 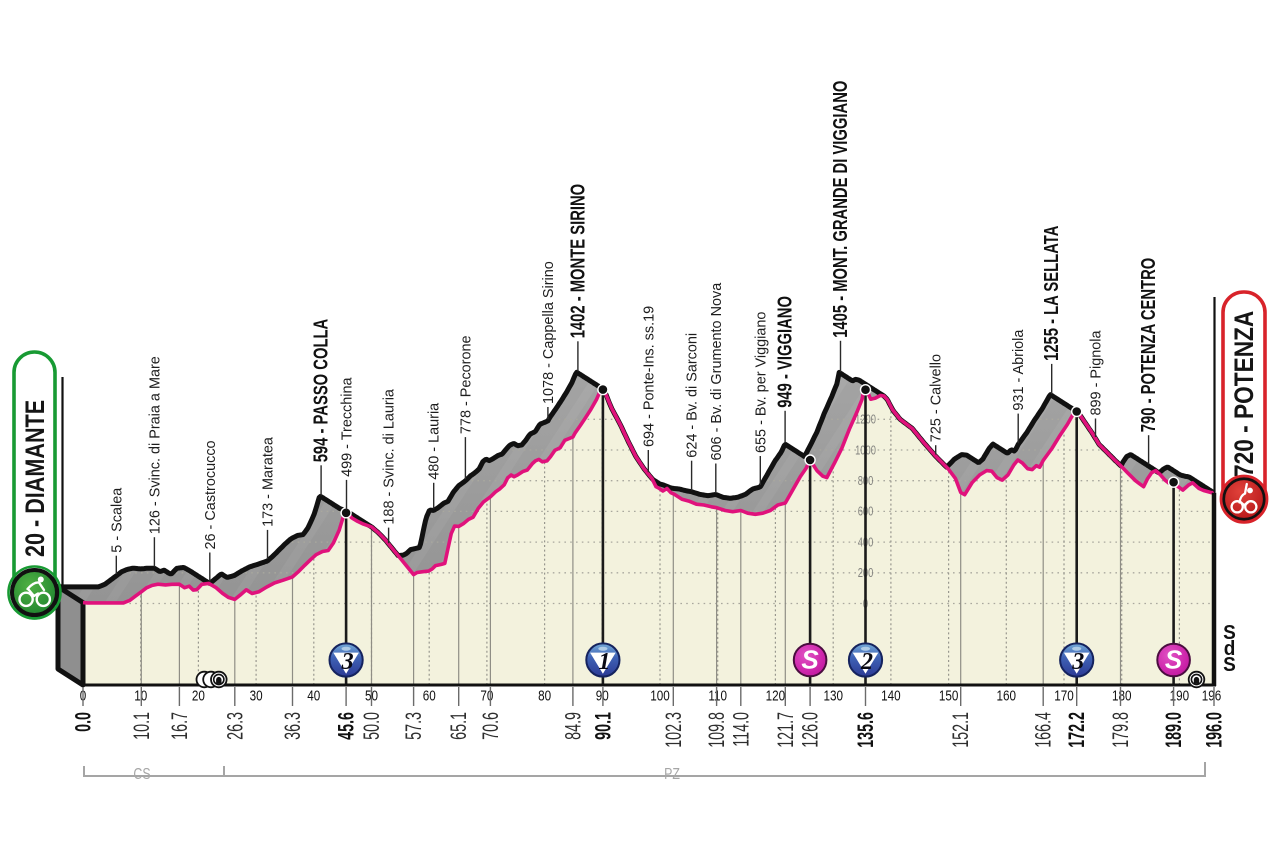 I want to click on svg-text: 173 - Maratea, so click(x=268, y=481).